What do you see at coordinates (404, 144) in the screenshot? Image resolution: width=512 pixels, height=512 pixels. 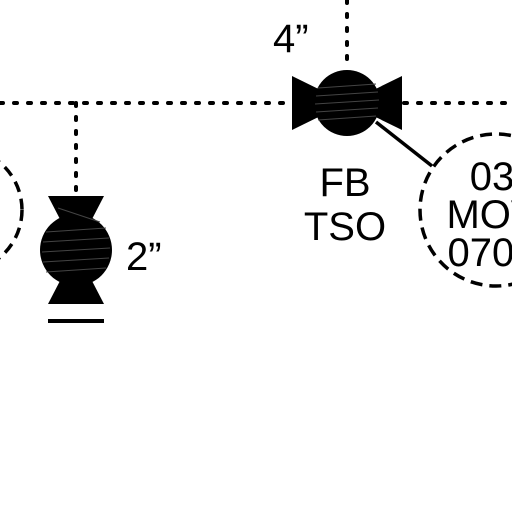 I see `leader-line` at bounding box center [404, 144].